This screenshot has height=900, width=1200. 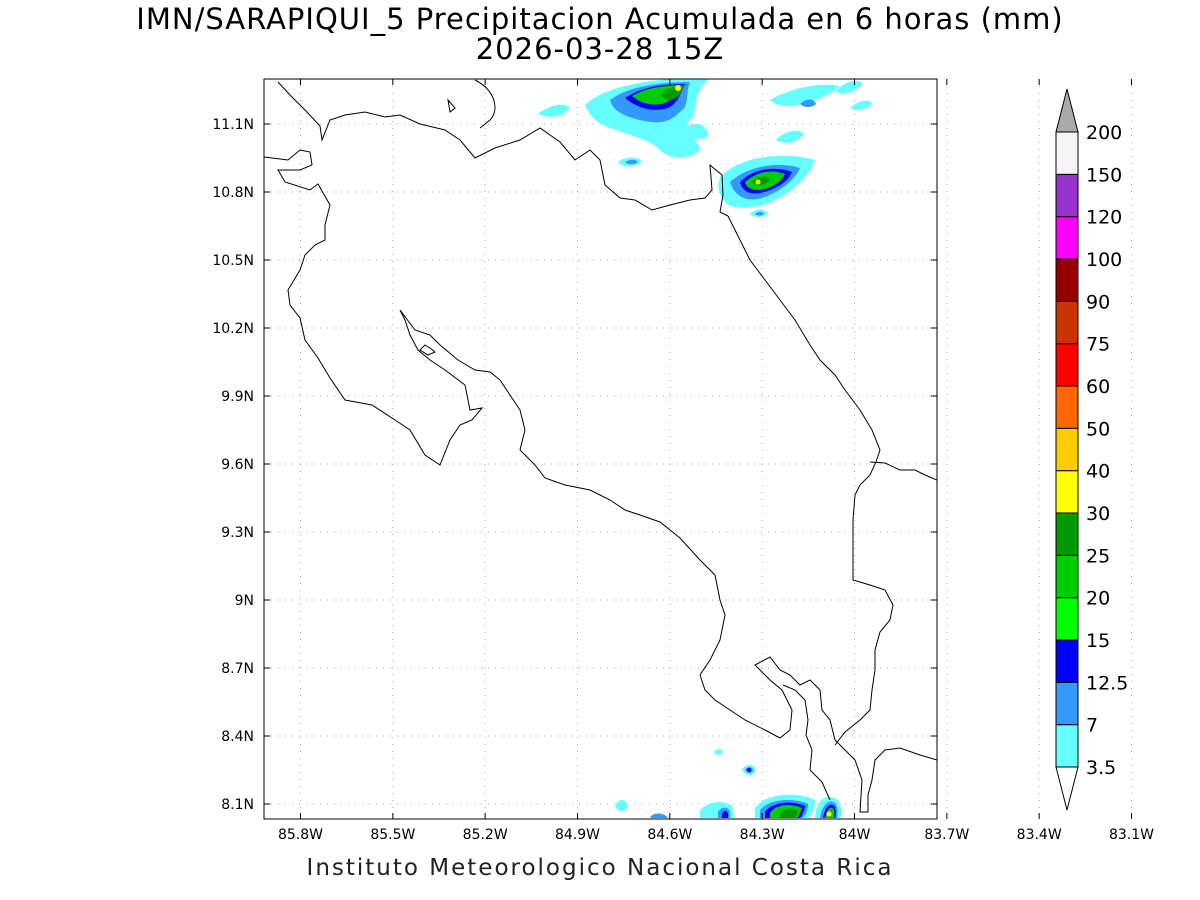 What do you see at coordinates (1101, 768) in the screenshot?
I see `colorbar-level-label: 3.5` at bounding box center [1101, 768].